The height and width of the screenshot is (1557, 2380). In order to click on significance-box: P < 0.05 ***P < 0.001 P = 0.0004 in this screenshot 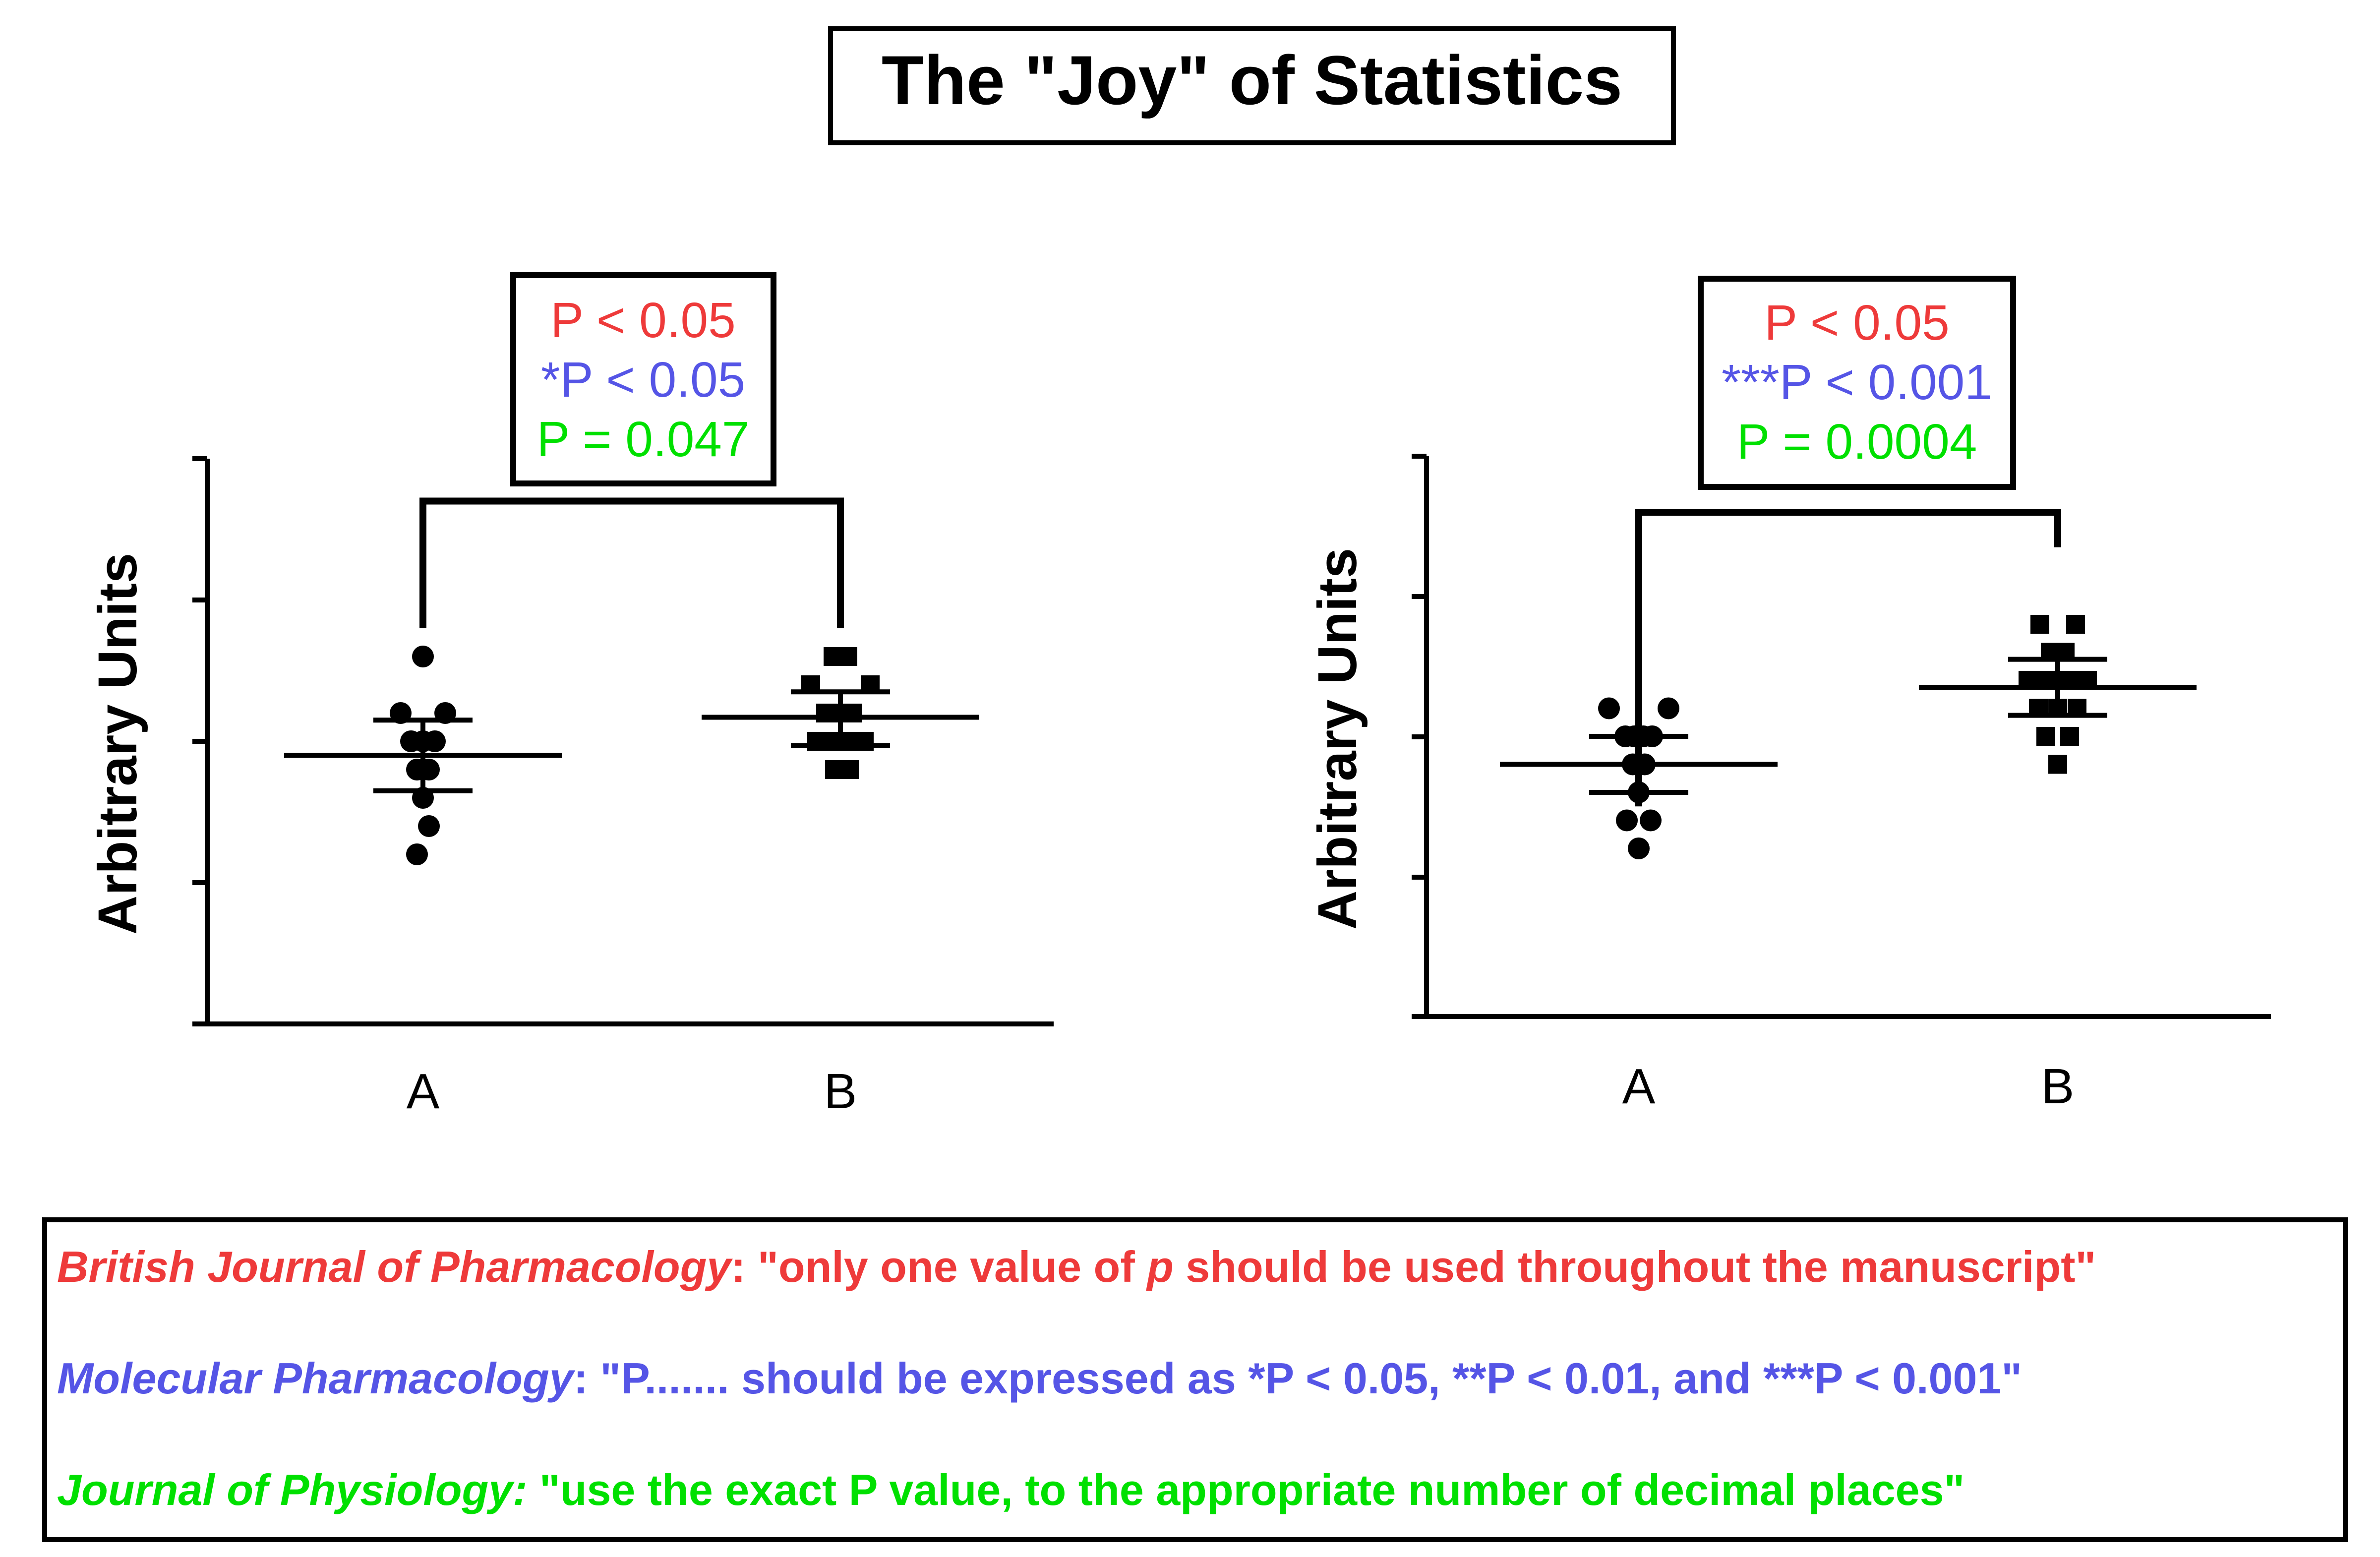, I will do `click(1857, 383)`.